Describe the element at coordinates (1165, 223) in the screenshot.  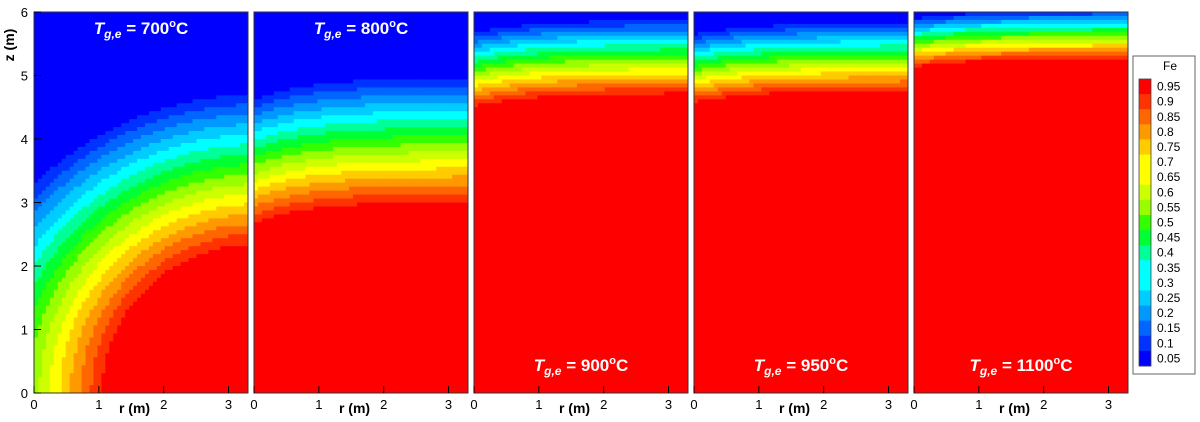
I see `legend-level-label: 0.5` at that location.